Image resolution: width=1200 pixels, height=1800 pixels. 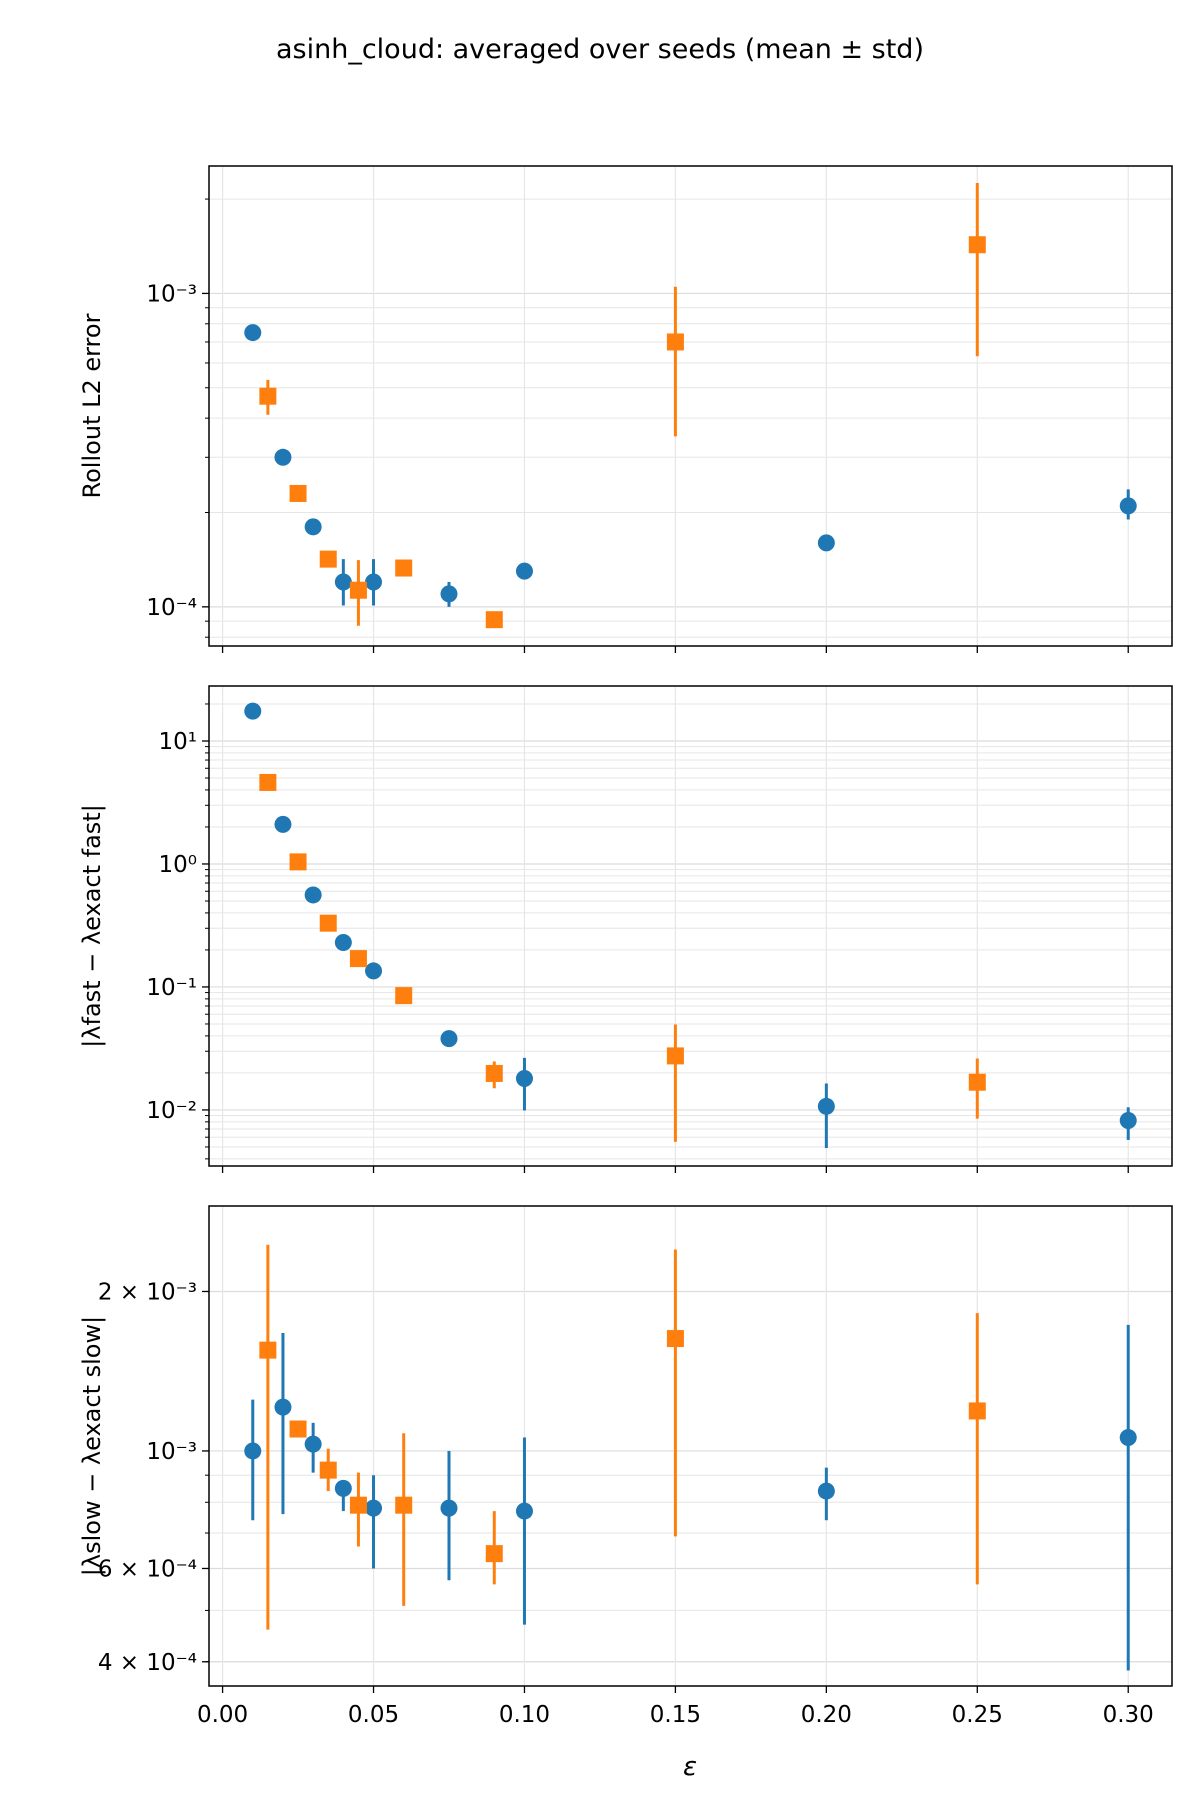 What do you see at coordinates (690, 1767) in the screenshot?
I see `x-axis-label: ε` at bounding box center [690, 1767].